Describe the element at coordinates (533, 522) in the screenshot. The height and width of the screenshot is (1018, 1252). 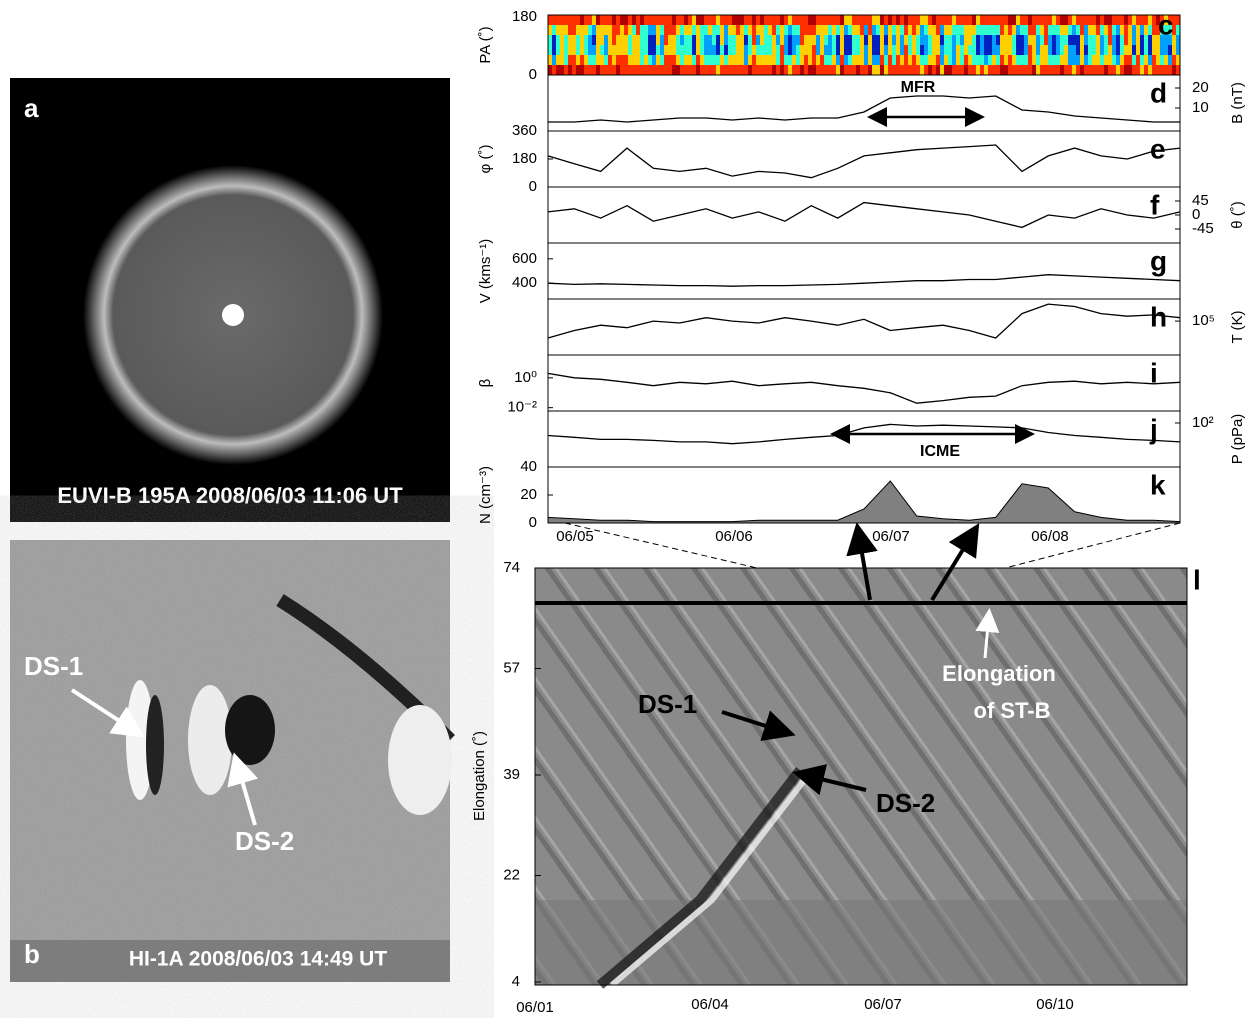
I see `y-tick-label: 0` at that location.